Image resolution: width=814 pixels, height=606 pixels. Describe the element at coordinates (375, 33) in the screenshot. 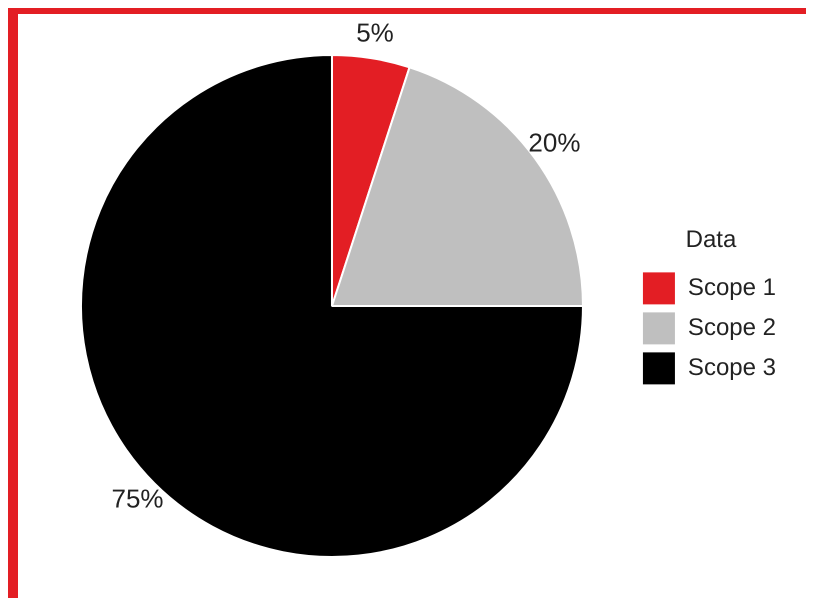

I see `data-label: 5%` at that location.